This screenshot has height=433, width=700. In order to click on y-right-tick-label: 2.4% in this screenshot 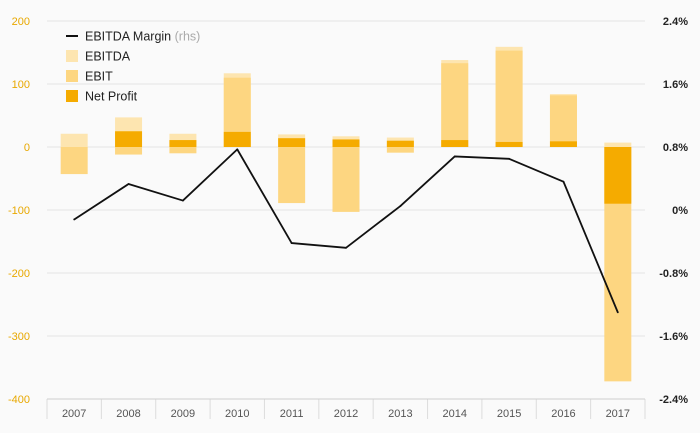, I will do `click(675, 22)`.